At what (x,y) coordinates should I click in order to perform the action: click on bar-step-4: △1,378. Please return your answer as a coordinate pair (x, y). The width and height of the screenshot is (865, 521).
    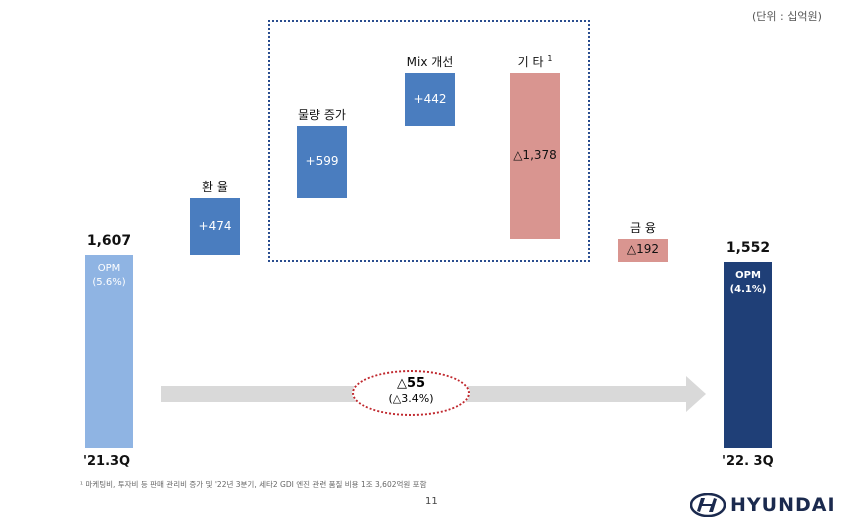
    Looking at the image, I should click on (535, 156).